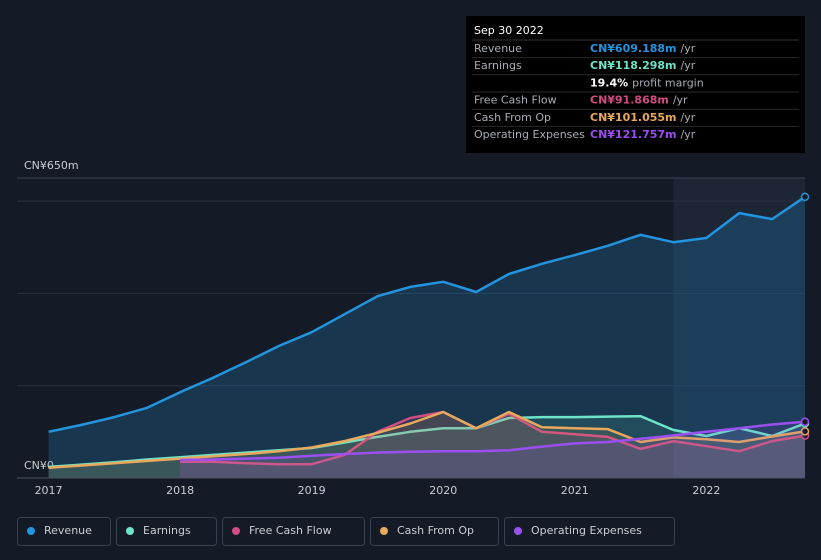 Image resolution: width=821 pixels, height=560 pixels. What do you see at coordinates (633, 65) in the screenshot?
I see `tooltip-value-number: CN¥118.298m` at bounding box center [633, 65].